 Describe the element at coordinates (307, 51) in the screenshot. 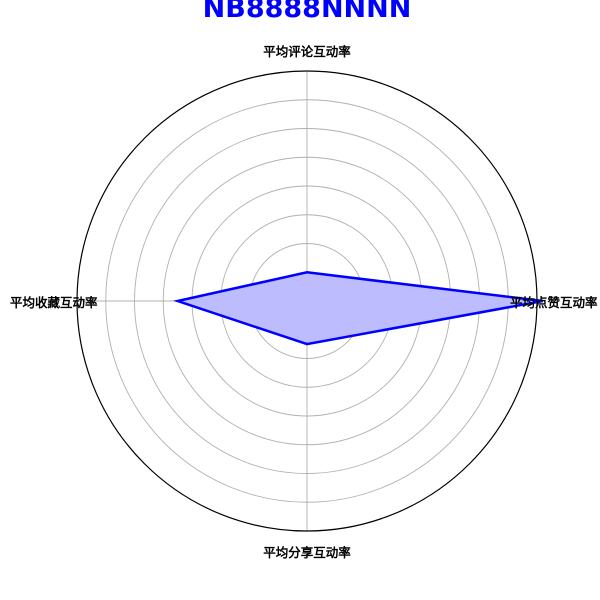

I see `axis-label: 平均评论互动率` at that location.